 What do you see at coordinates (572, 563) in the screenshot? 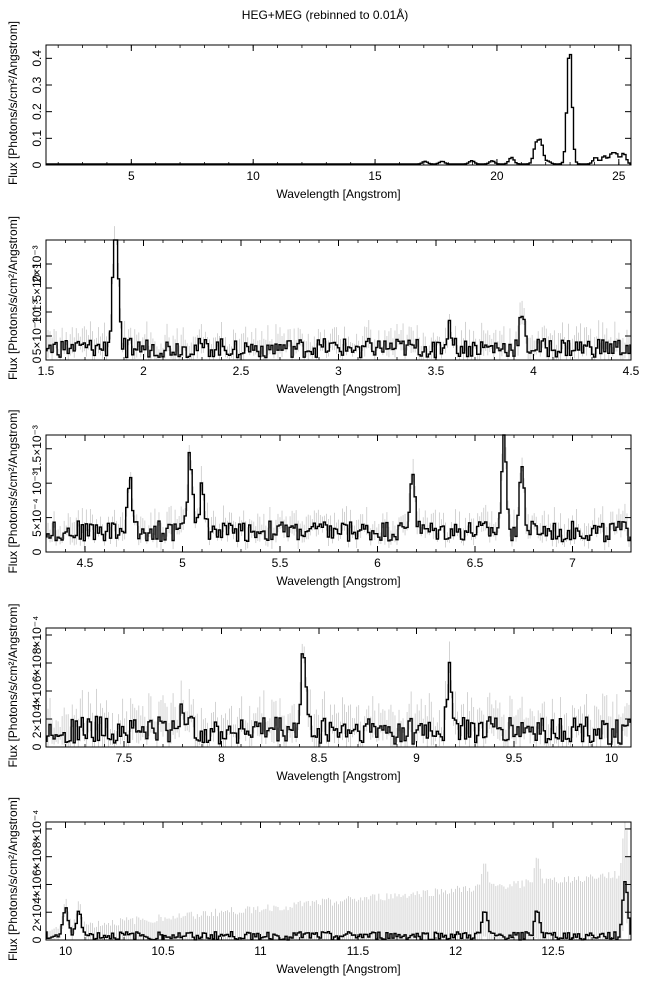
I see `x-tick-label: 7` at bounding box center [572, 563].